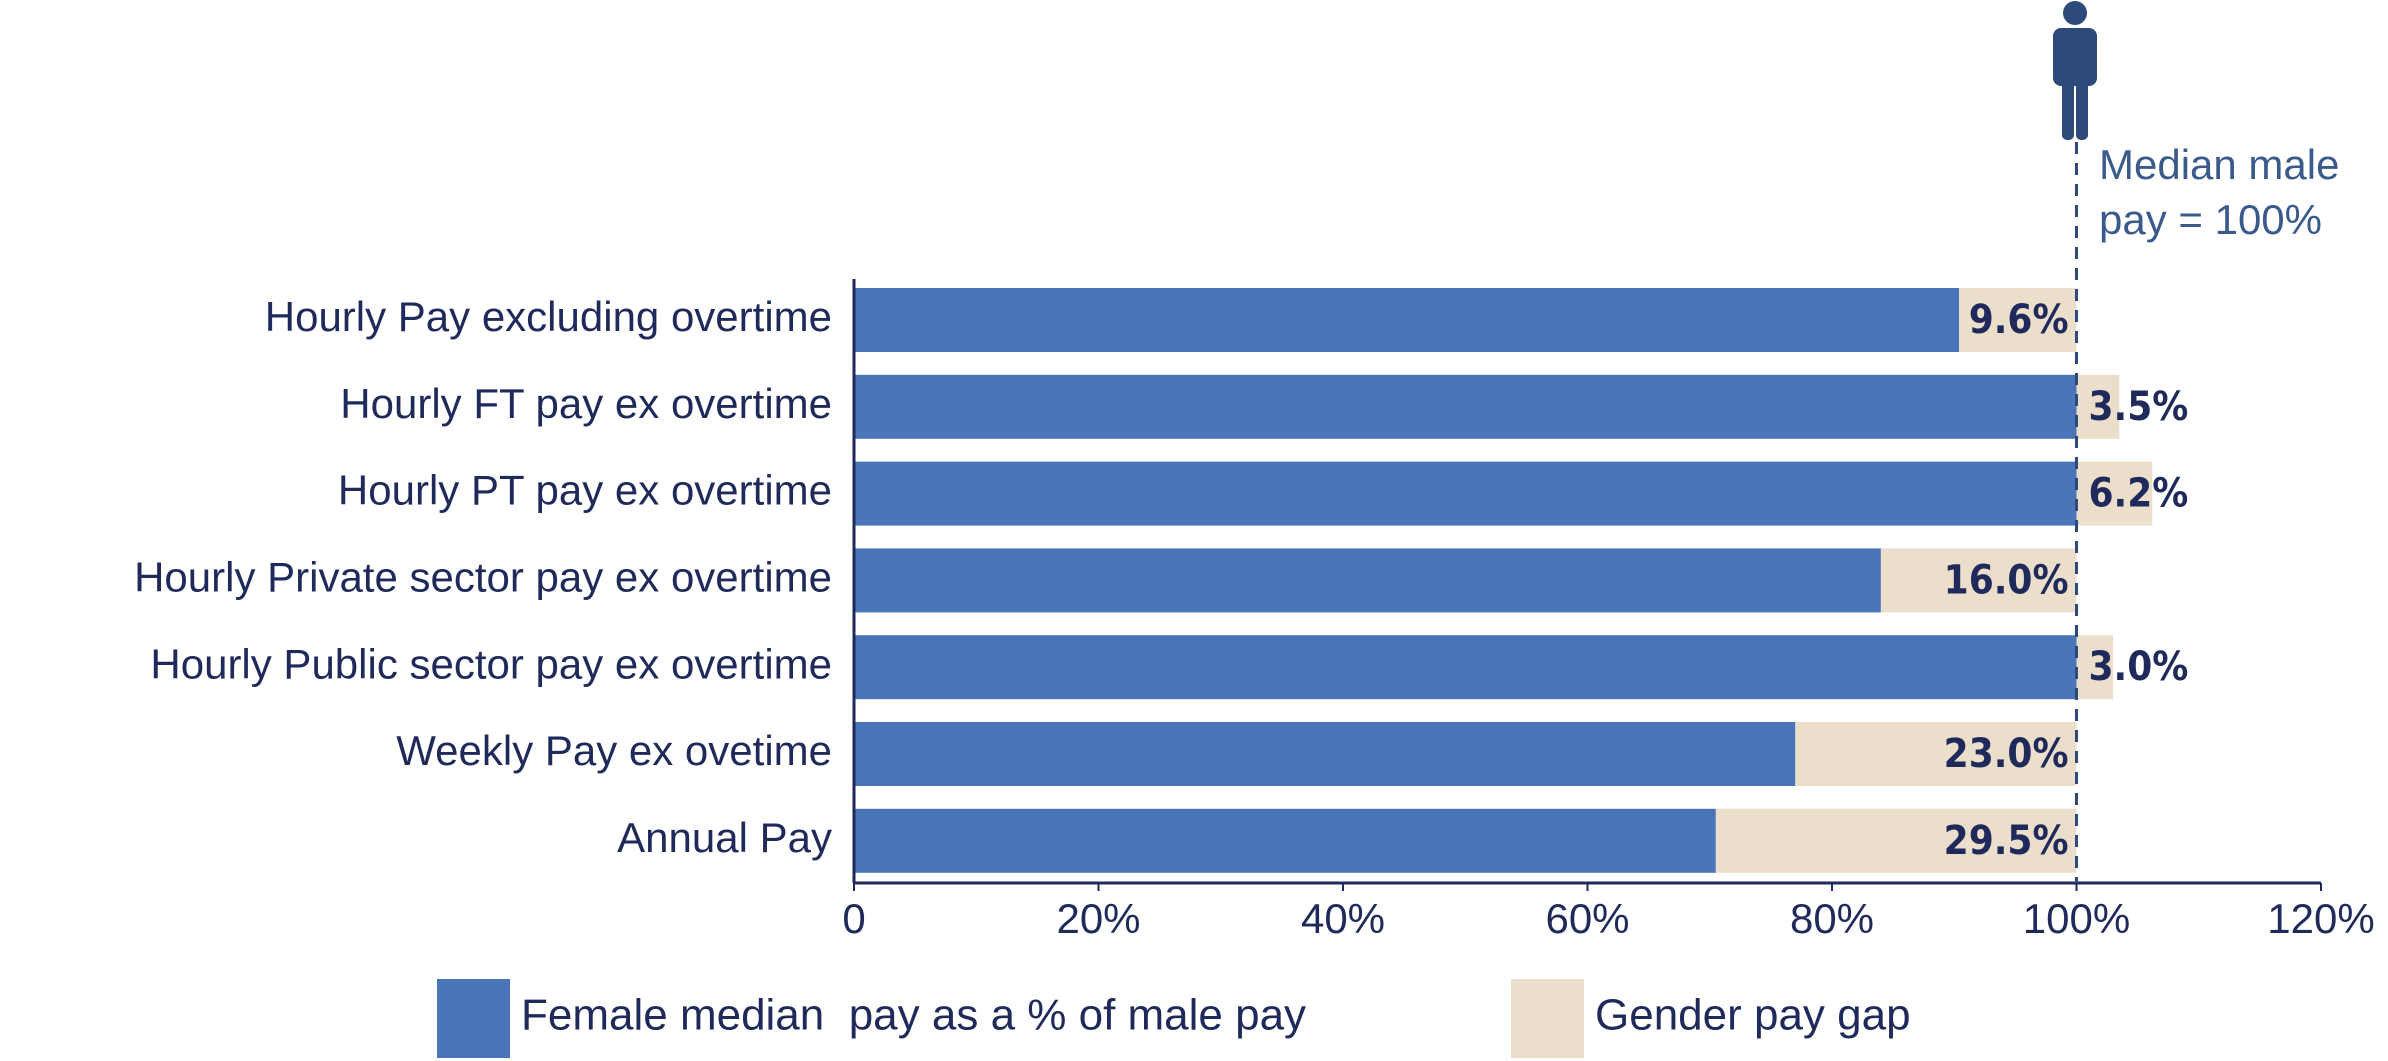  I want to click on value-label: 9.6%, so click(2019, 320).